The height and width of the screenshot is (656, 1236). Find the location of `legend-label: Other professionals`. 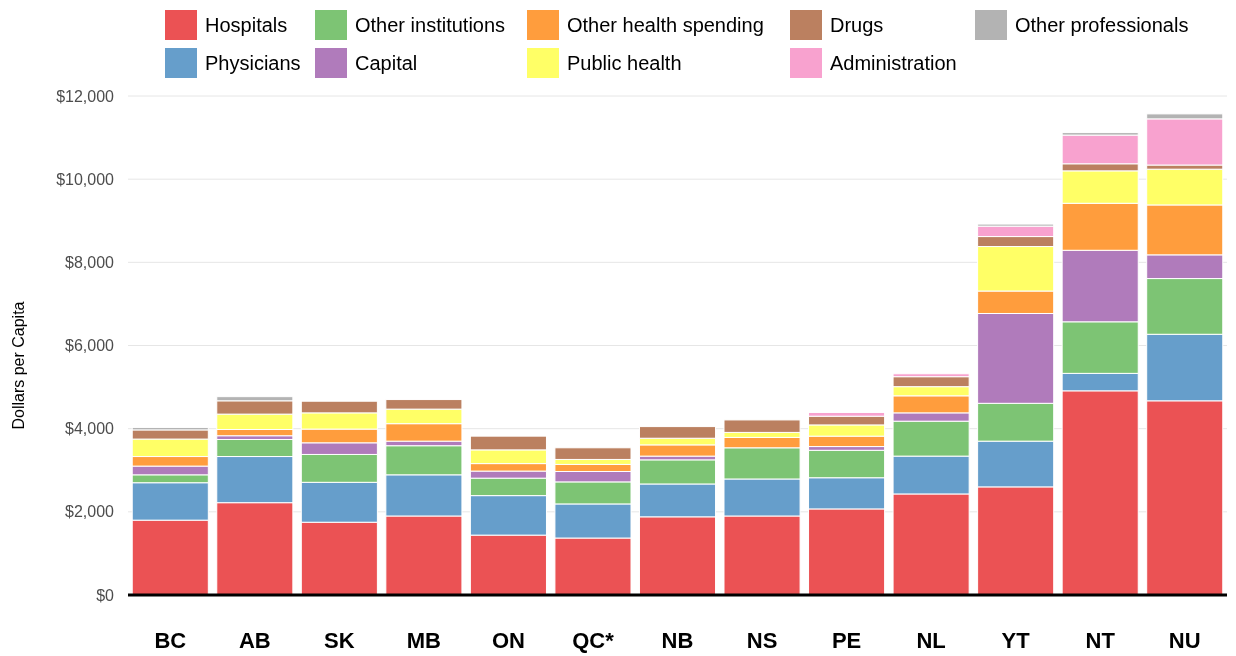

legend-label: Other professionals is located at coordinates (1102, 25).